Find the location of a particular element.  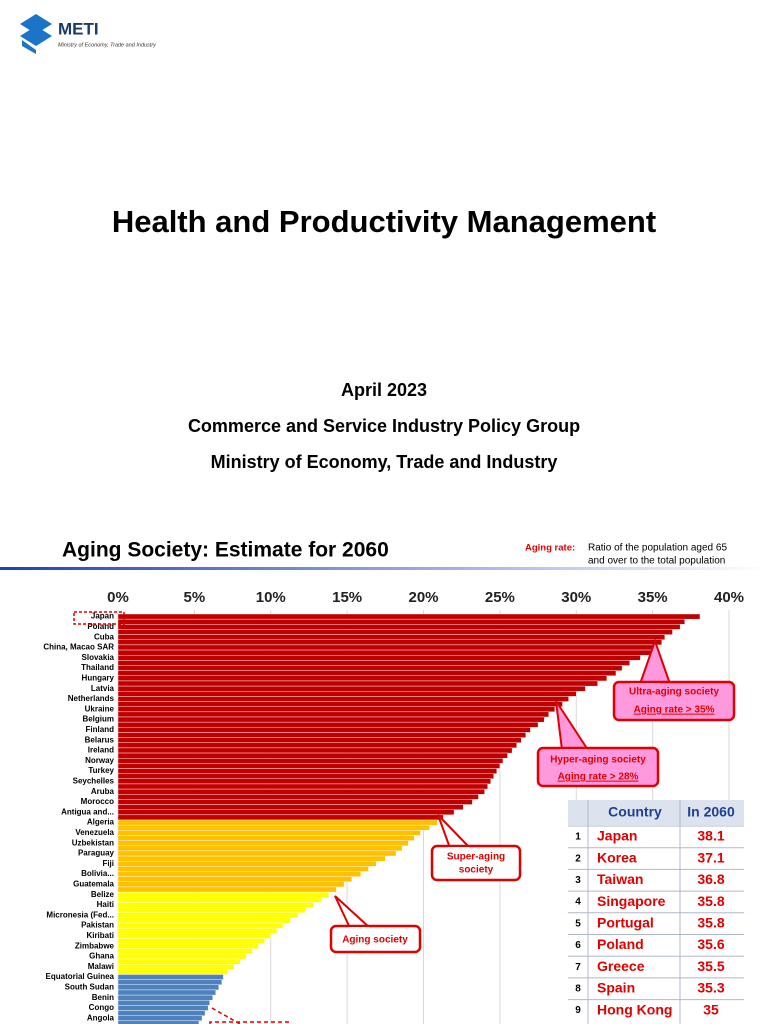

row-label: Ghana is located at coordinates (101, 956).